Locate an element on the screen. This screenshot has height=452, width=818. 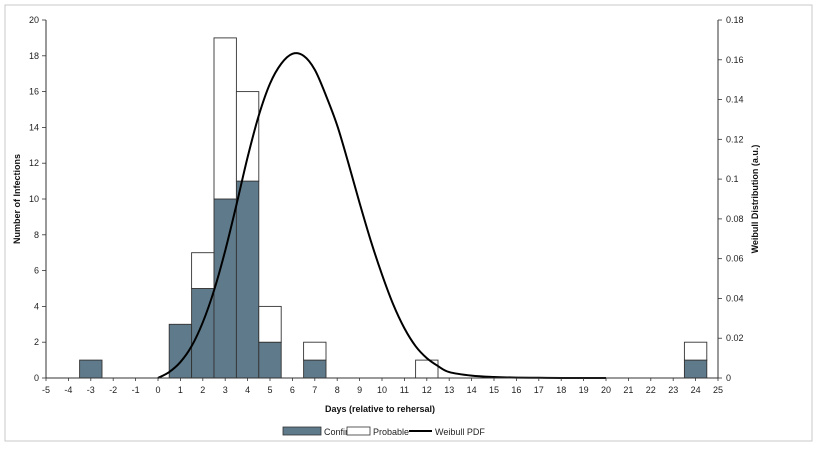
x-tick-label: 11 is located at coordinates (404, 390).